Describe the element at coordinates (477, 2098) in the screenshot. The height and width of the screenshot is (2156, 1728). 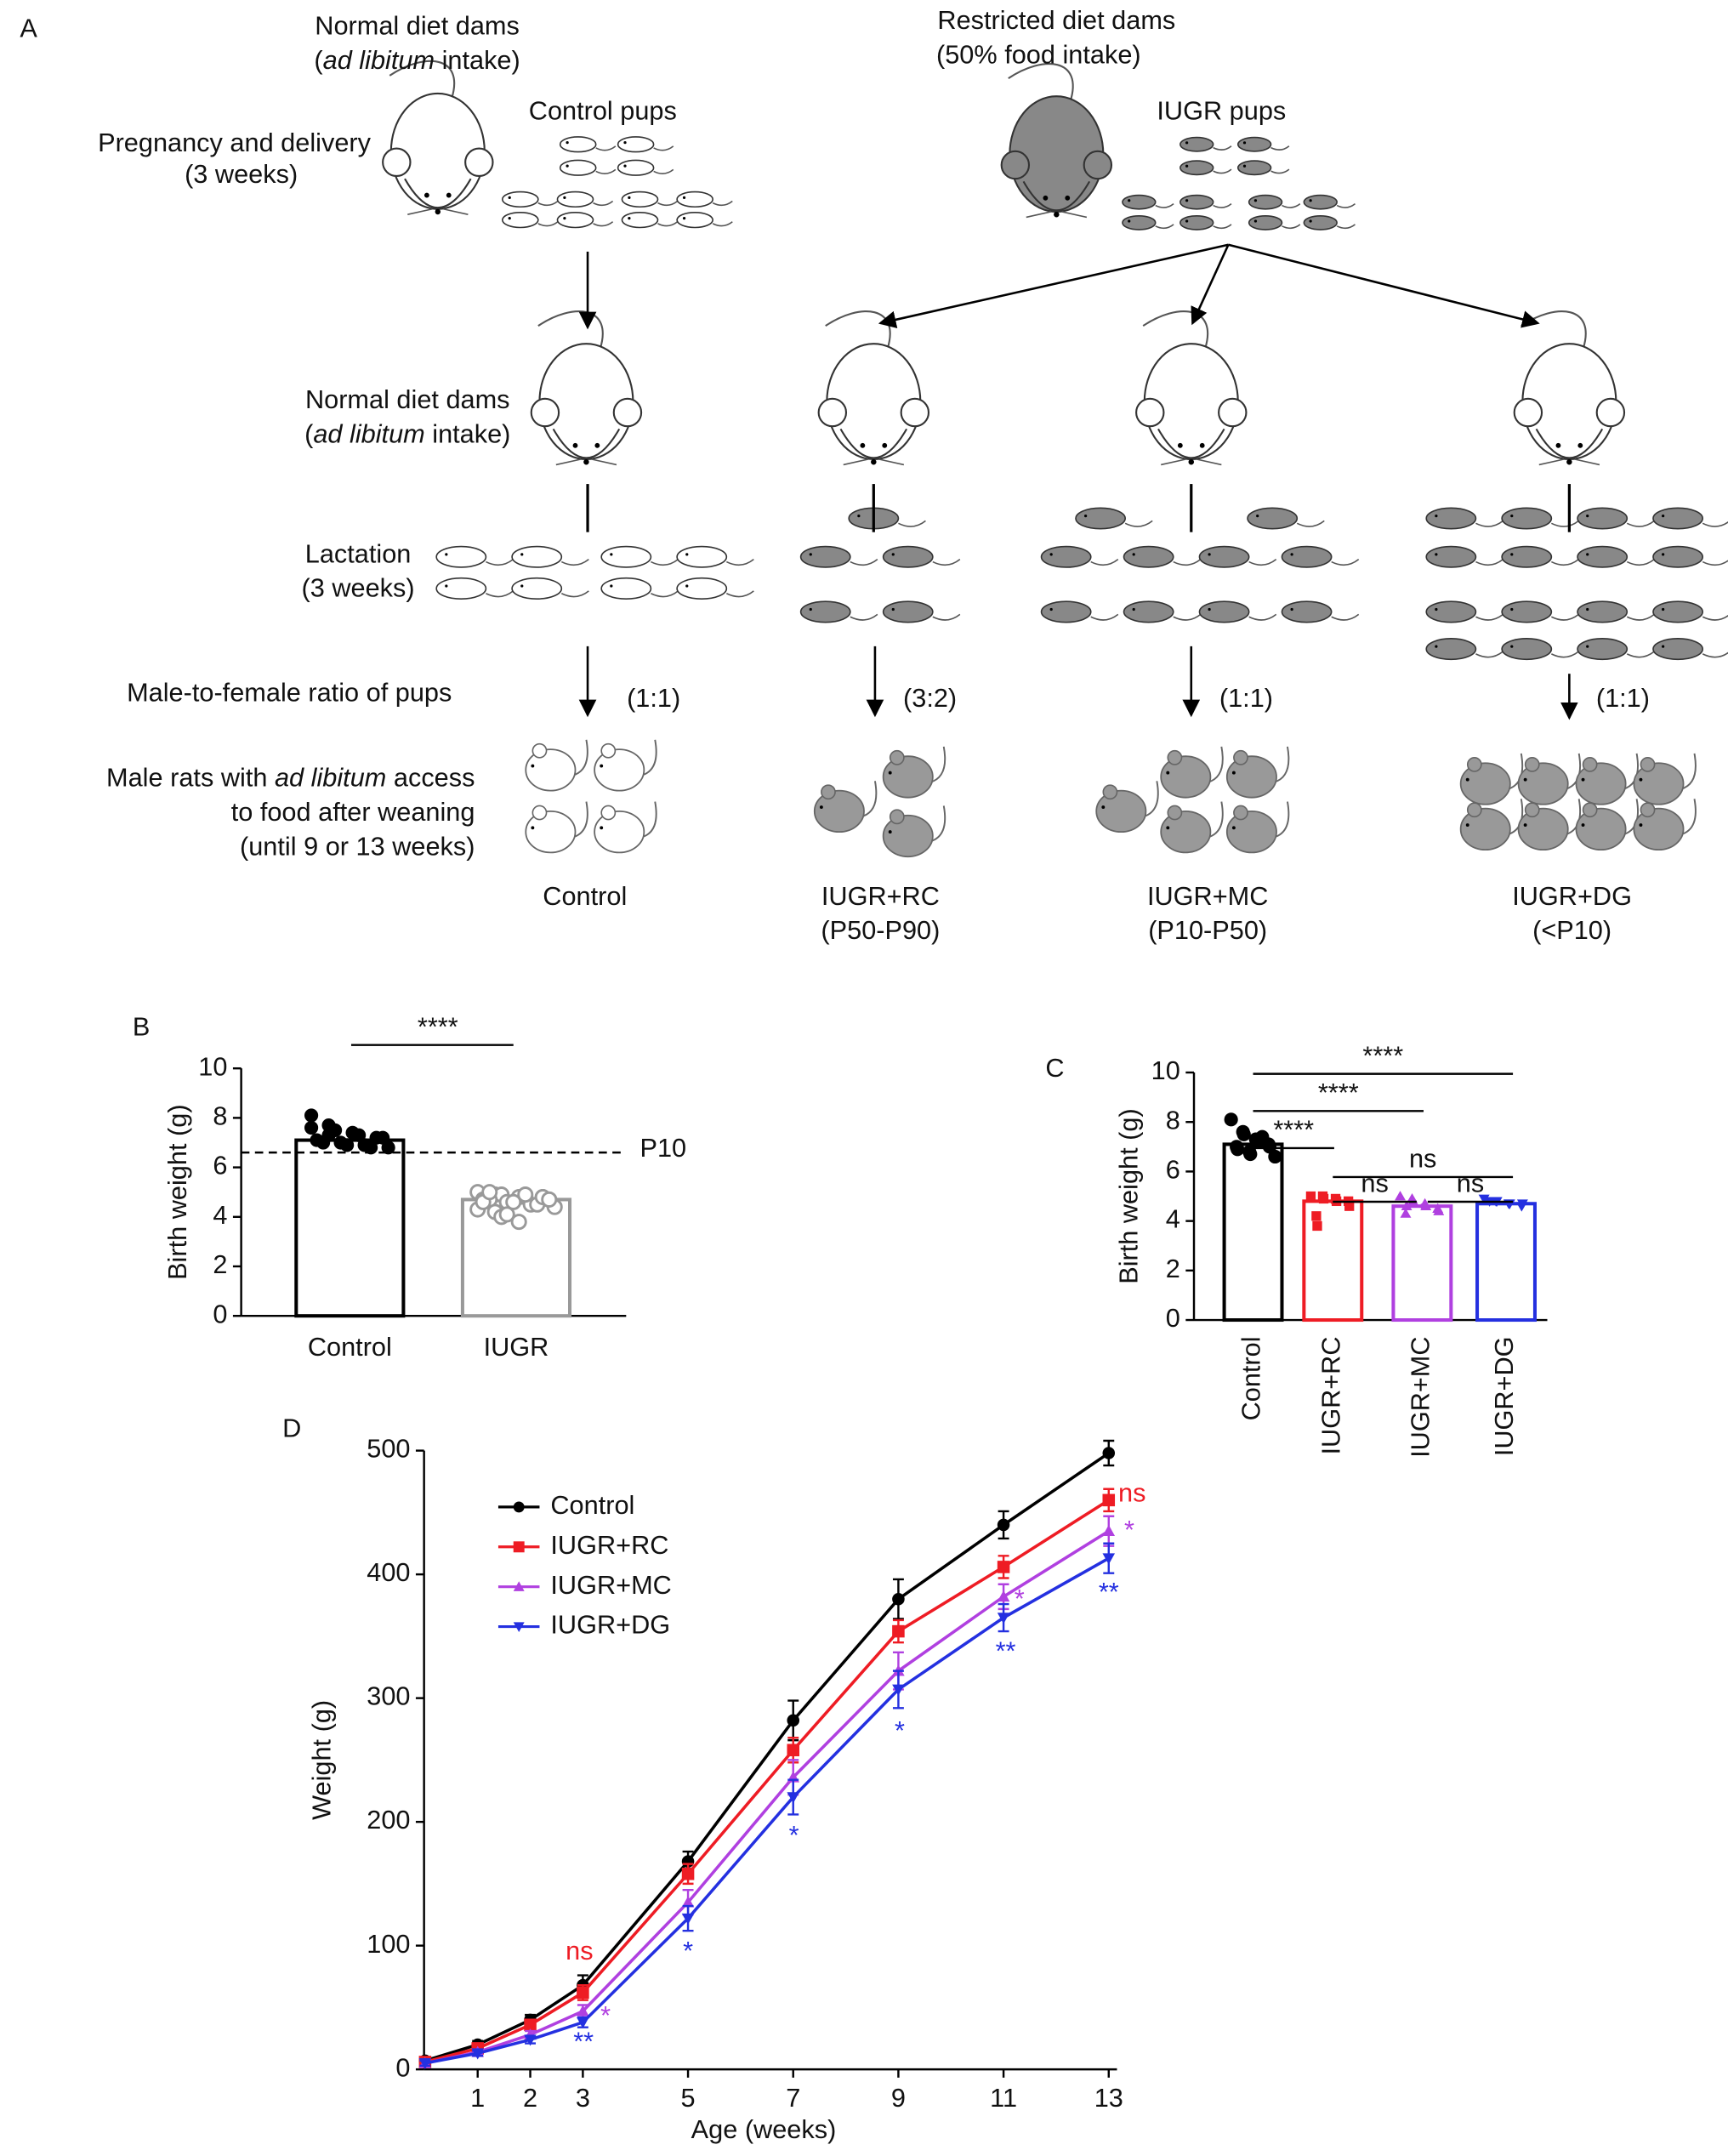
I see `x-tick-label: 1` at that location.